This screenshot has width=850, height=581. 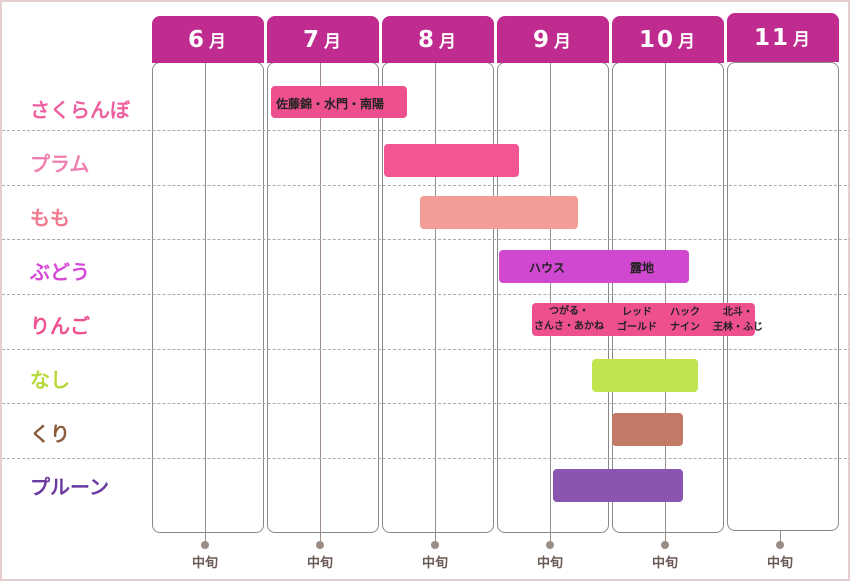 I want to click on month-number: 7, so click(x=311, y=39).